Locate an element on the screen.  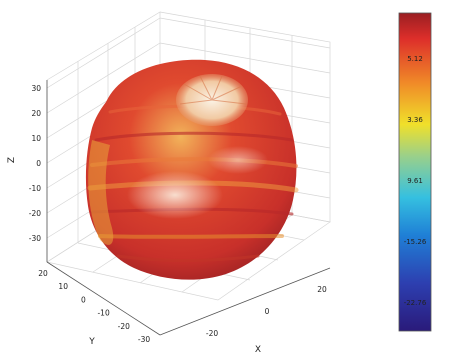
colorbar-tick-label: 5.12 is located at coordinates (415, 59).